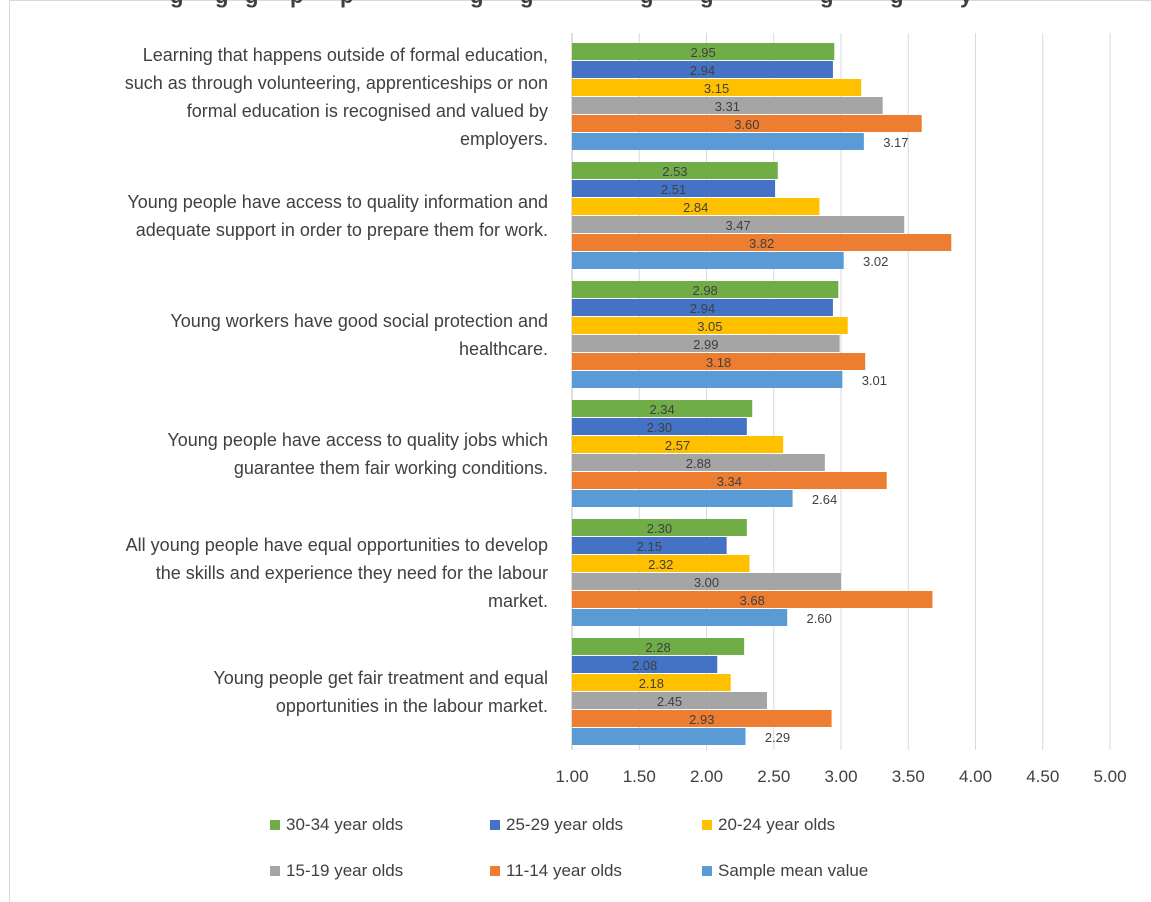  I want to click on data-label: 3.68, so click(752, 600).